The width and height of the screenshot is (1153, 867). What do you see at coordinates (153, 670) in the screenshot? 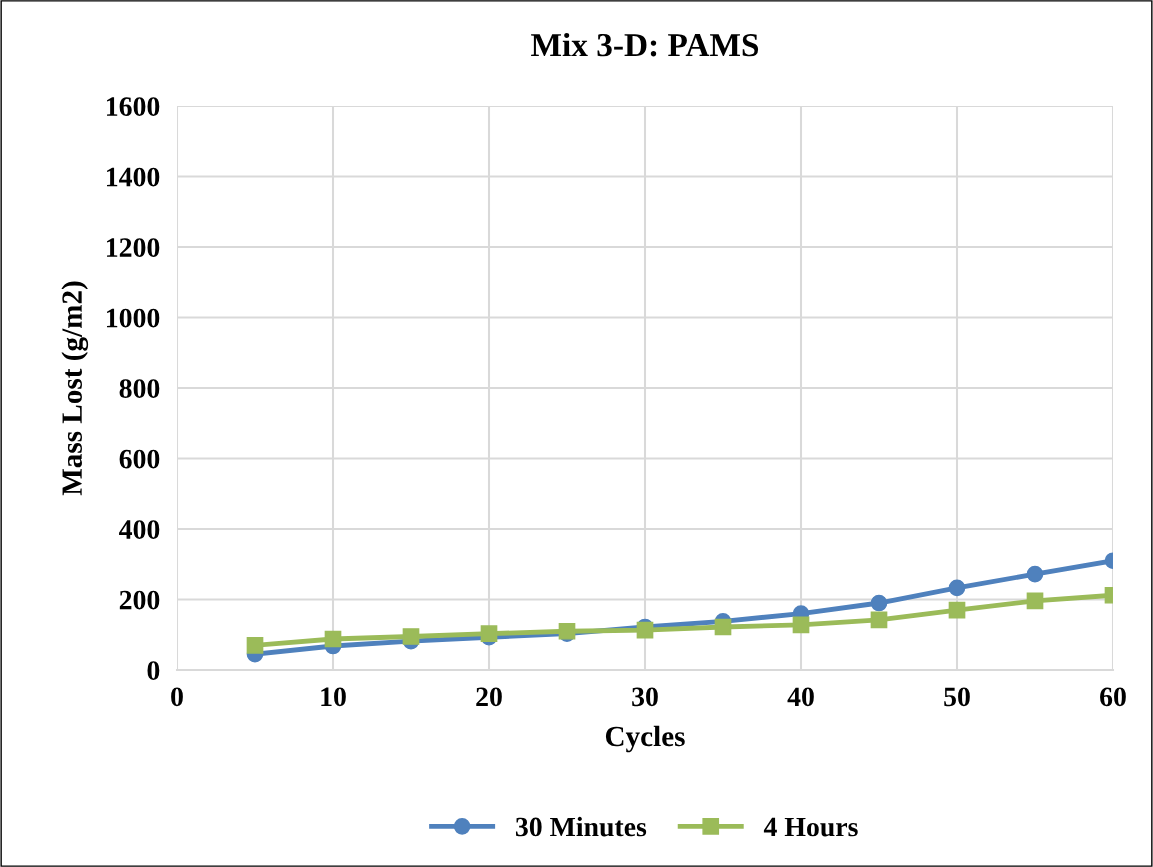
I see `y-tick-label: 0` at bounding box center [153, 670].